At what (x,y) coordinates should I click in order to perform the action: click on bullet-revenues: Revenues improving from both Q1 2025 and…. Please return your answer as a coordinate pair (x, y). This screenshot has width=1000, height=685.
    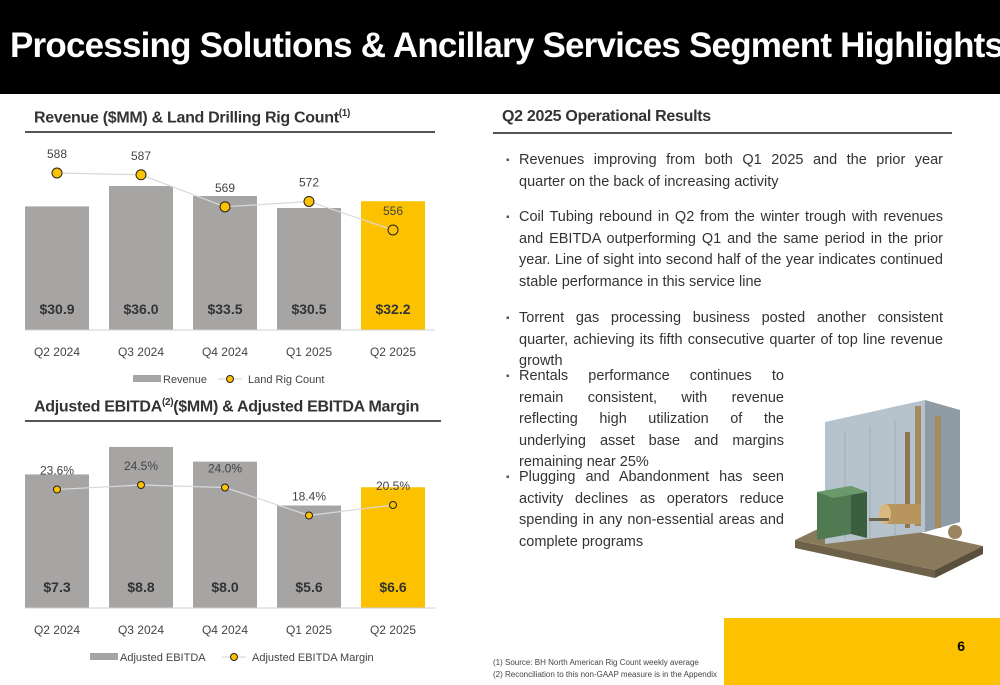
    Looking at the image, I should click on (724, 171).